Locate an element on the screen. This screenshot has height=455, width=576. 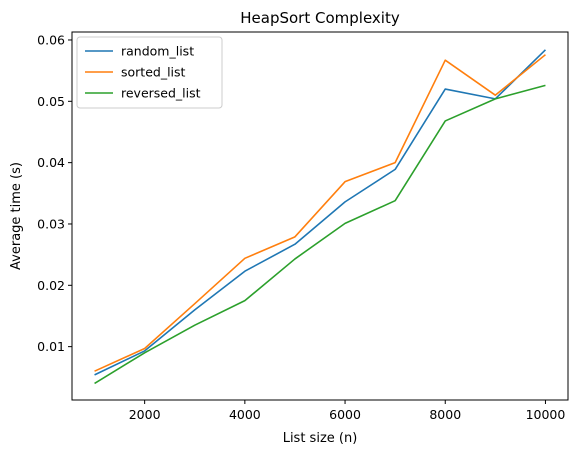
legend-label: random_list is located at coordinates (157, 51).